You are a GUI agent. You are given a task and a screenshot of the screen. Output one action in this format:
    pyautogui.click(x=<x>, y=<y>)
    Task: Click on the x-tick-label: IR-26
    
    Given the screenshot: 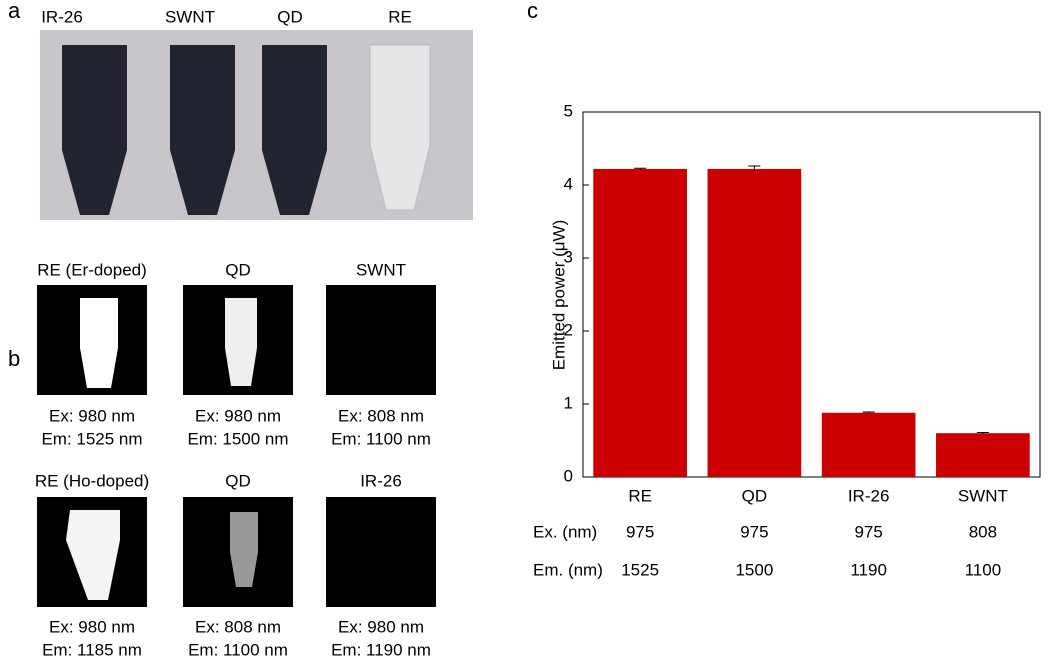 What is the action you would take?
    pyautogui.click(x=869, y=495)
    